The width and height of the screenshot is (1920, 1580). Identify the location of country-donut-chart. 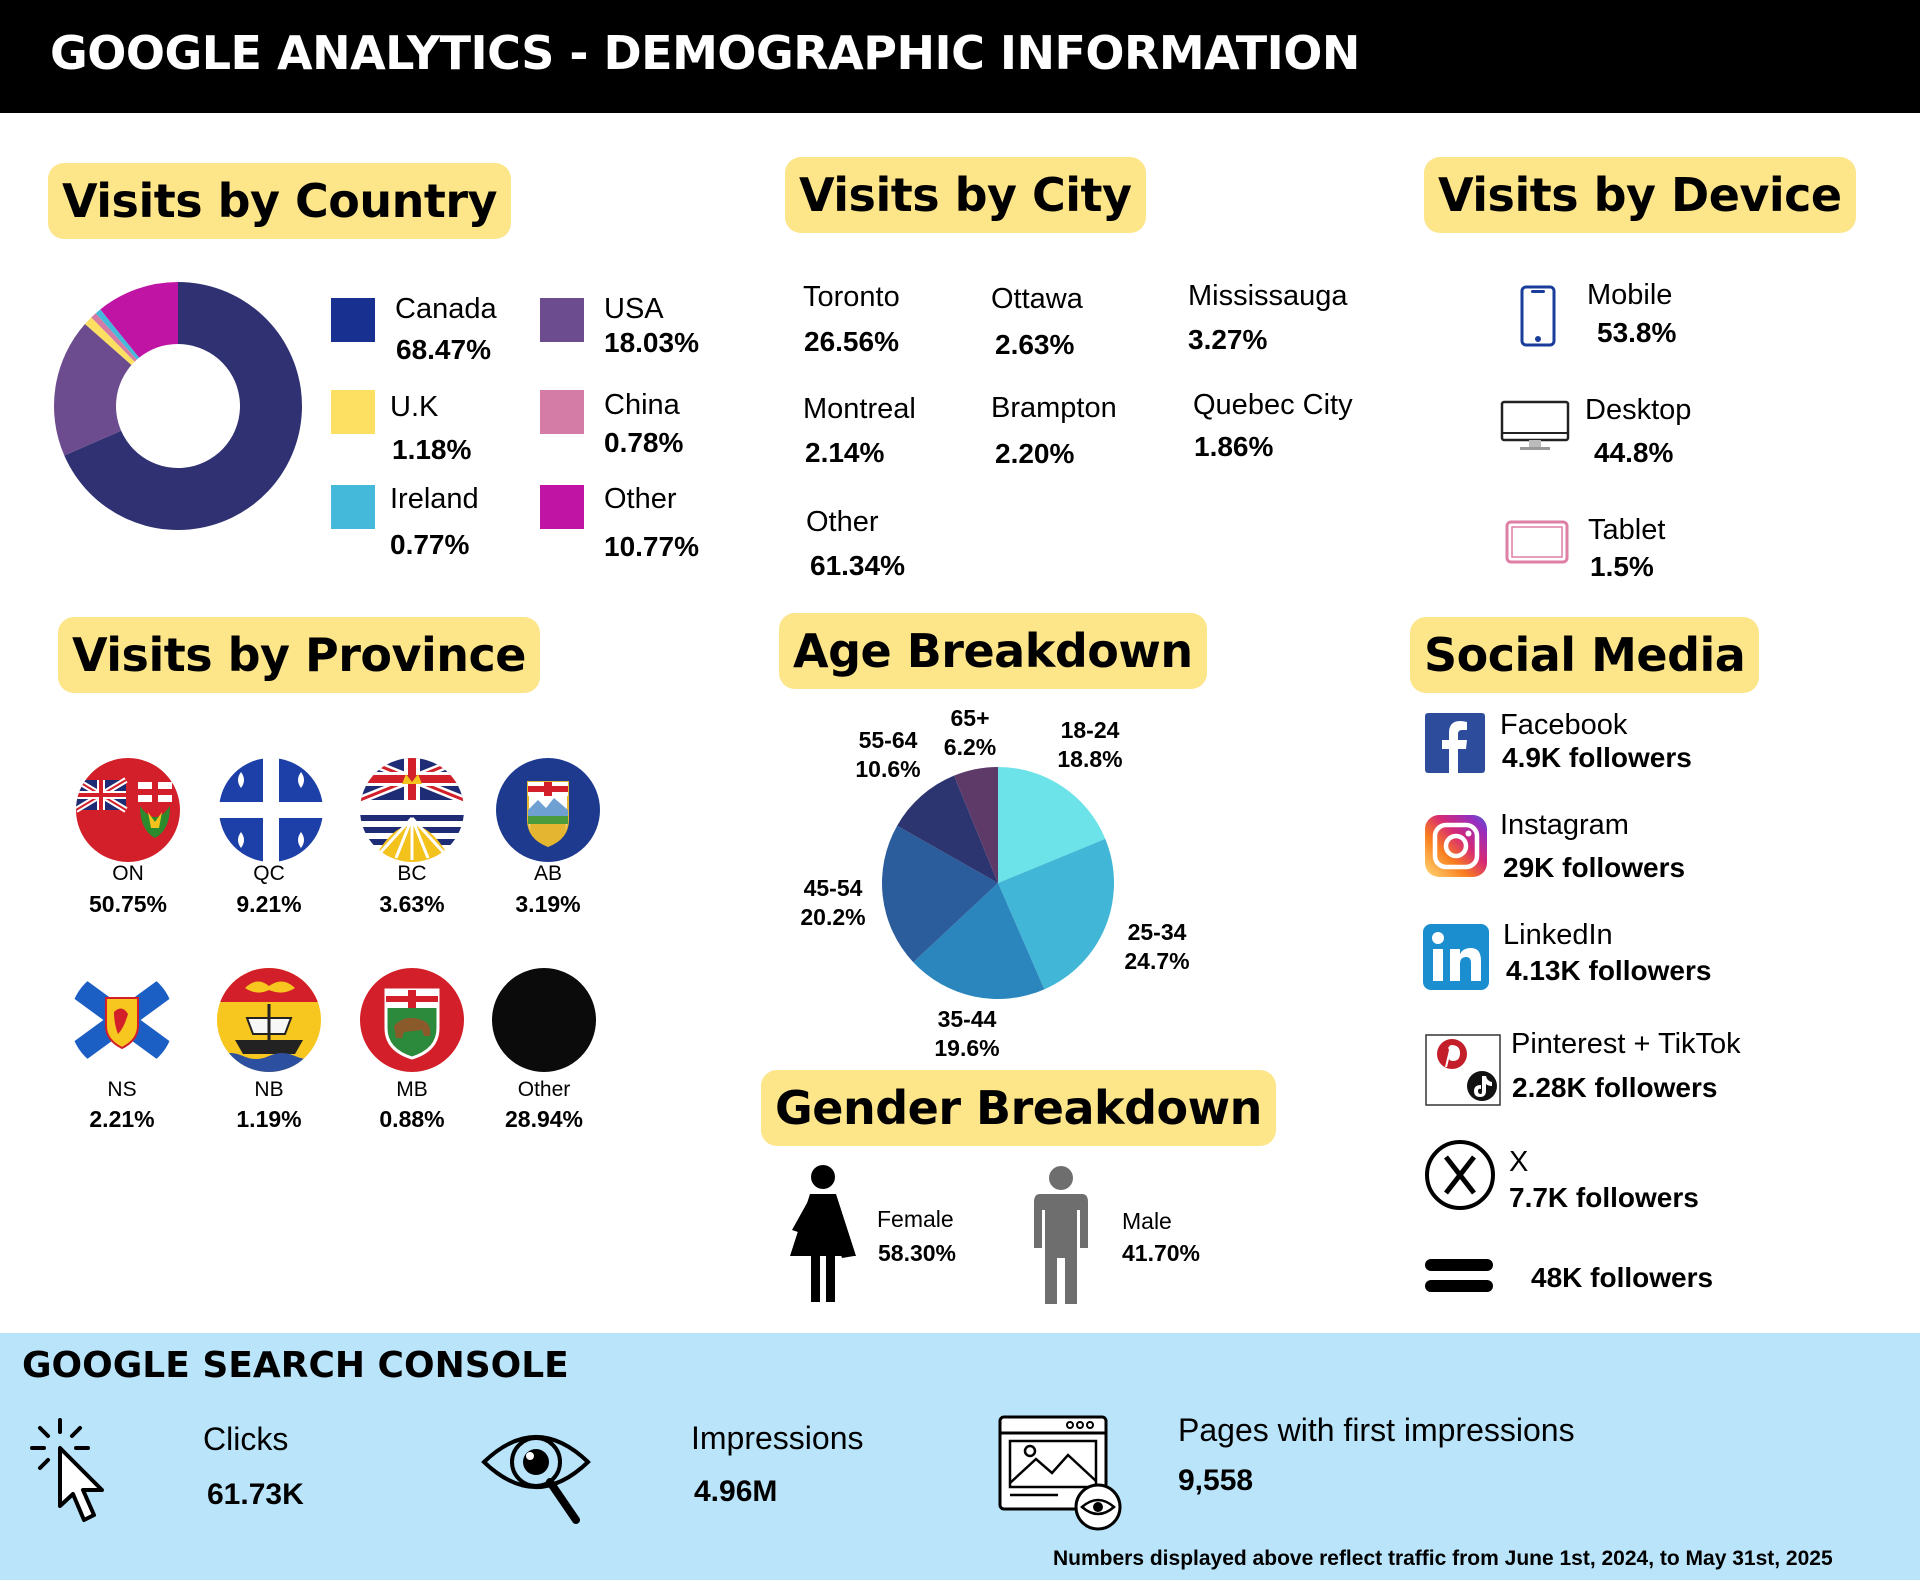
(178, 406).